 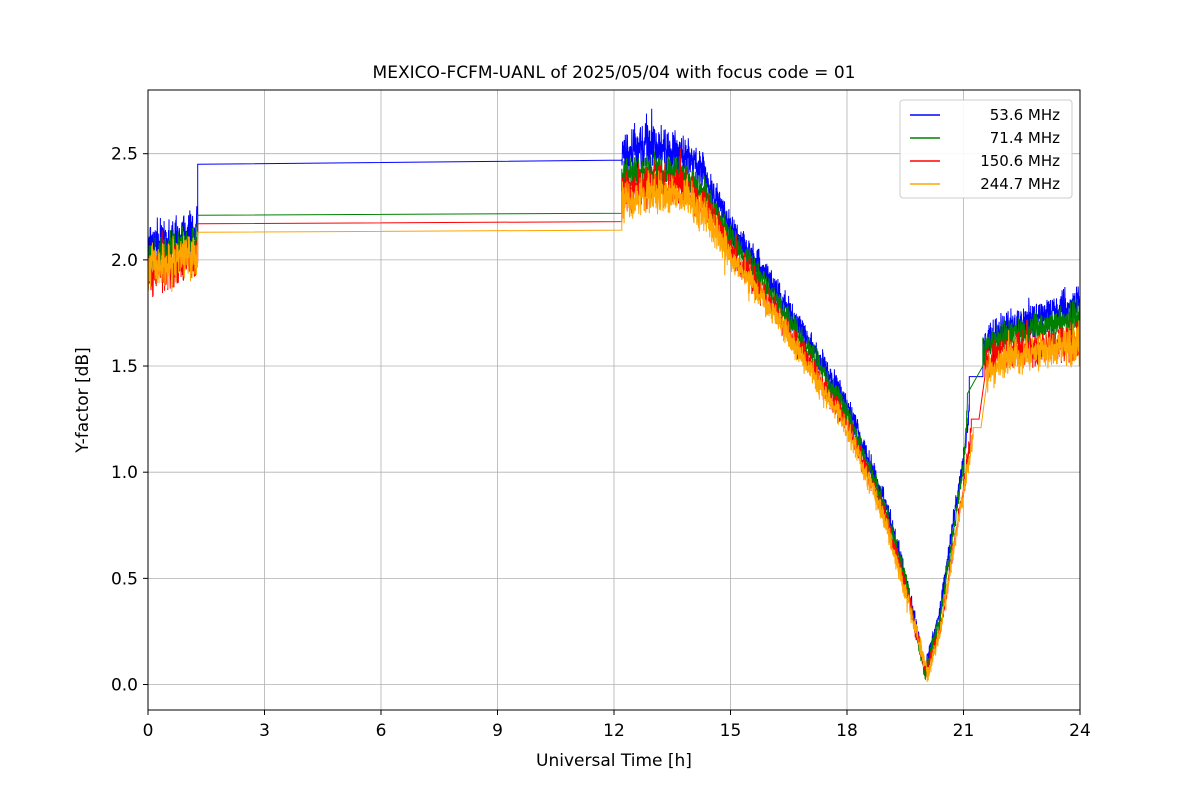 I want to click on y-tick-label-0: 0.0, so click(x=124, y=686).